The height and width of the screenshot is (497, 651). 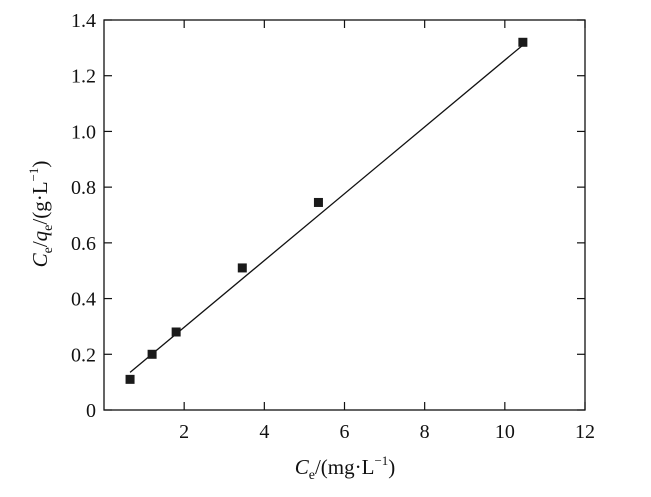 I want to click on x-tick-label: 6, so click(x=345, y=432).